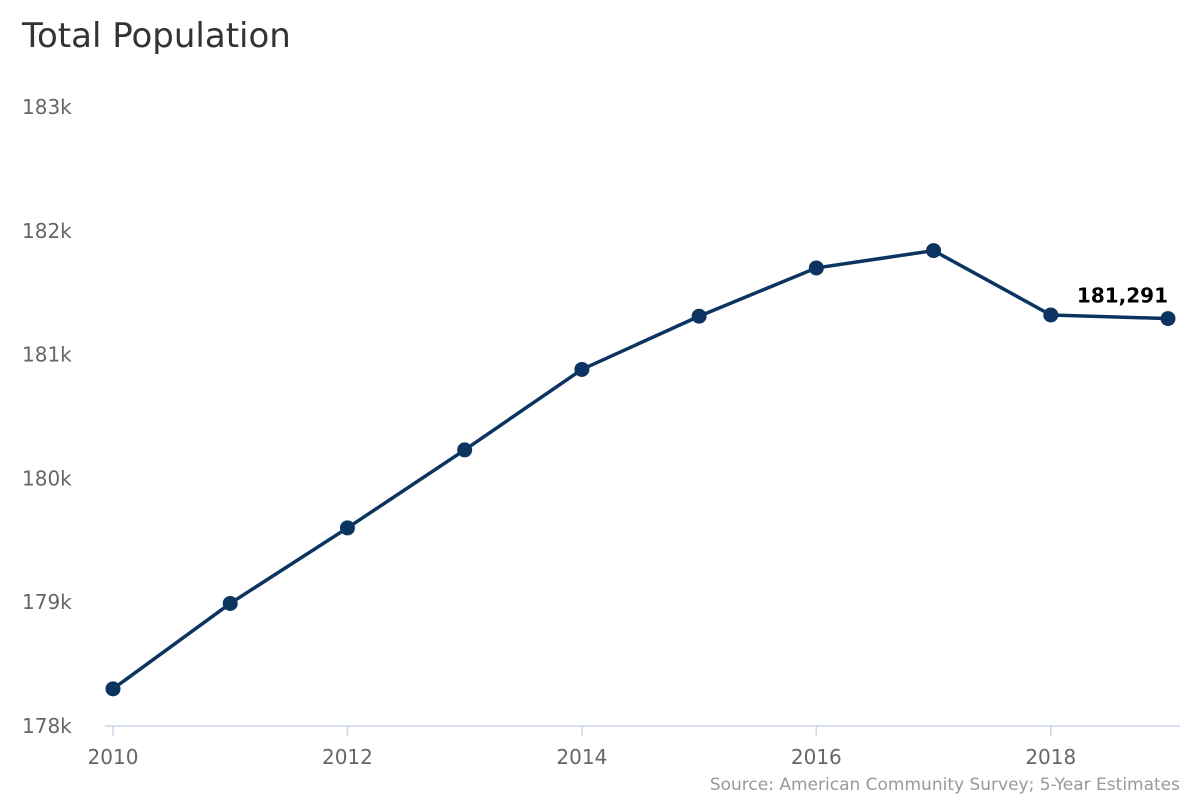  I want to click on x-tick-label: 2014, so click(581, 757).